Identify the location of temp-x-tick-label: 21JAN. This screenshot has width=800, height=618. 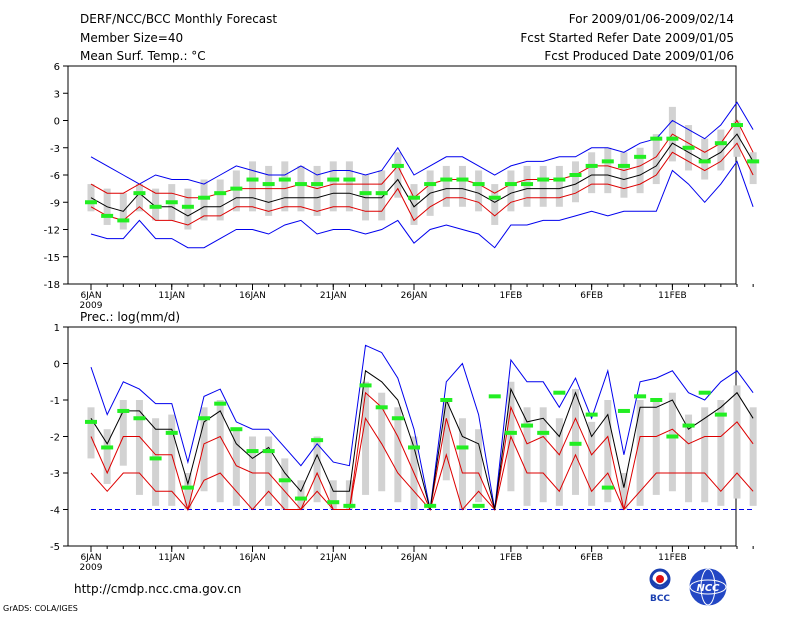
(333, 296).